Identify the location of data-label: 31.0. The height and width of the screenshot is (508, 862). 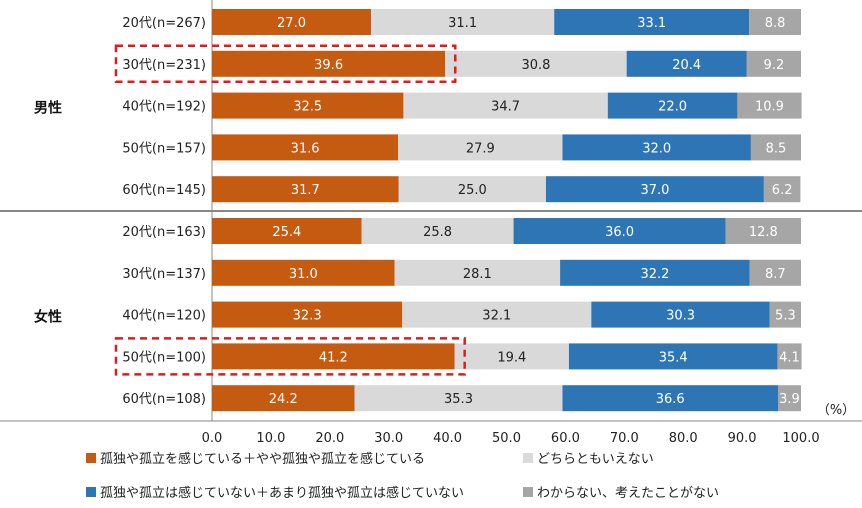
(303, 274).